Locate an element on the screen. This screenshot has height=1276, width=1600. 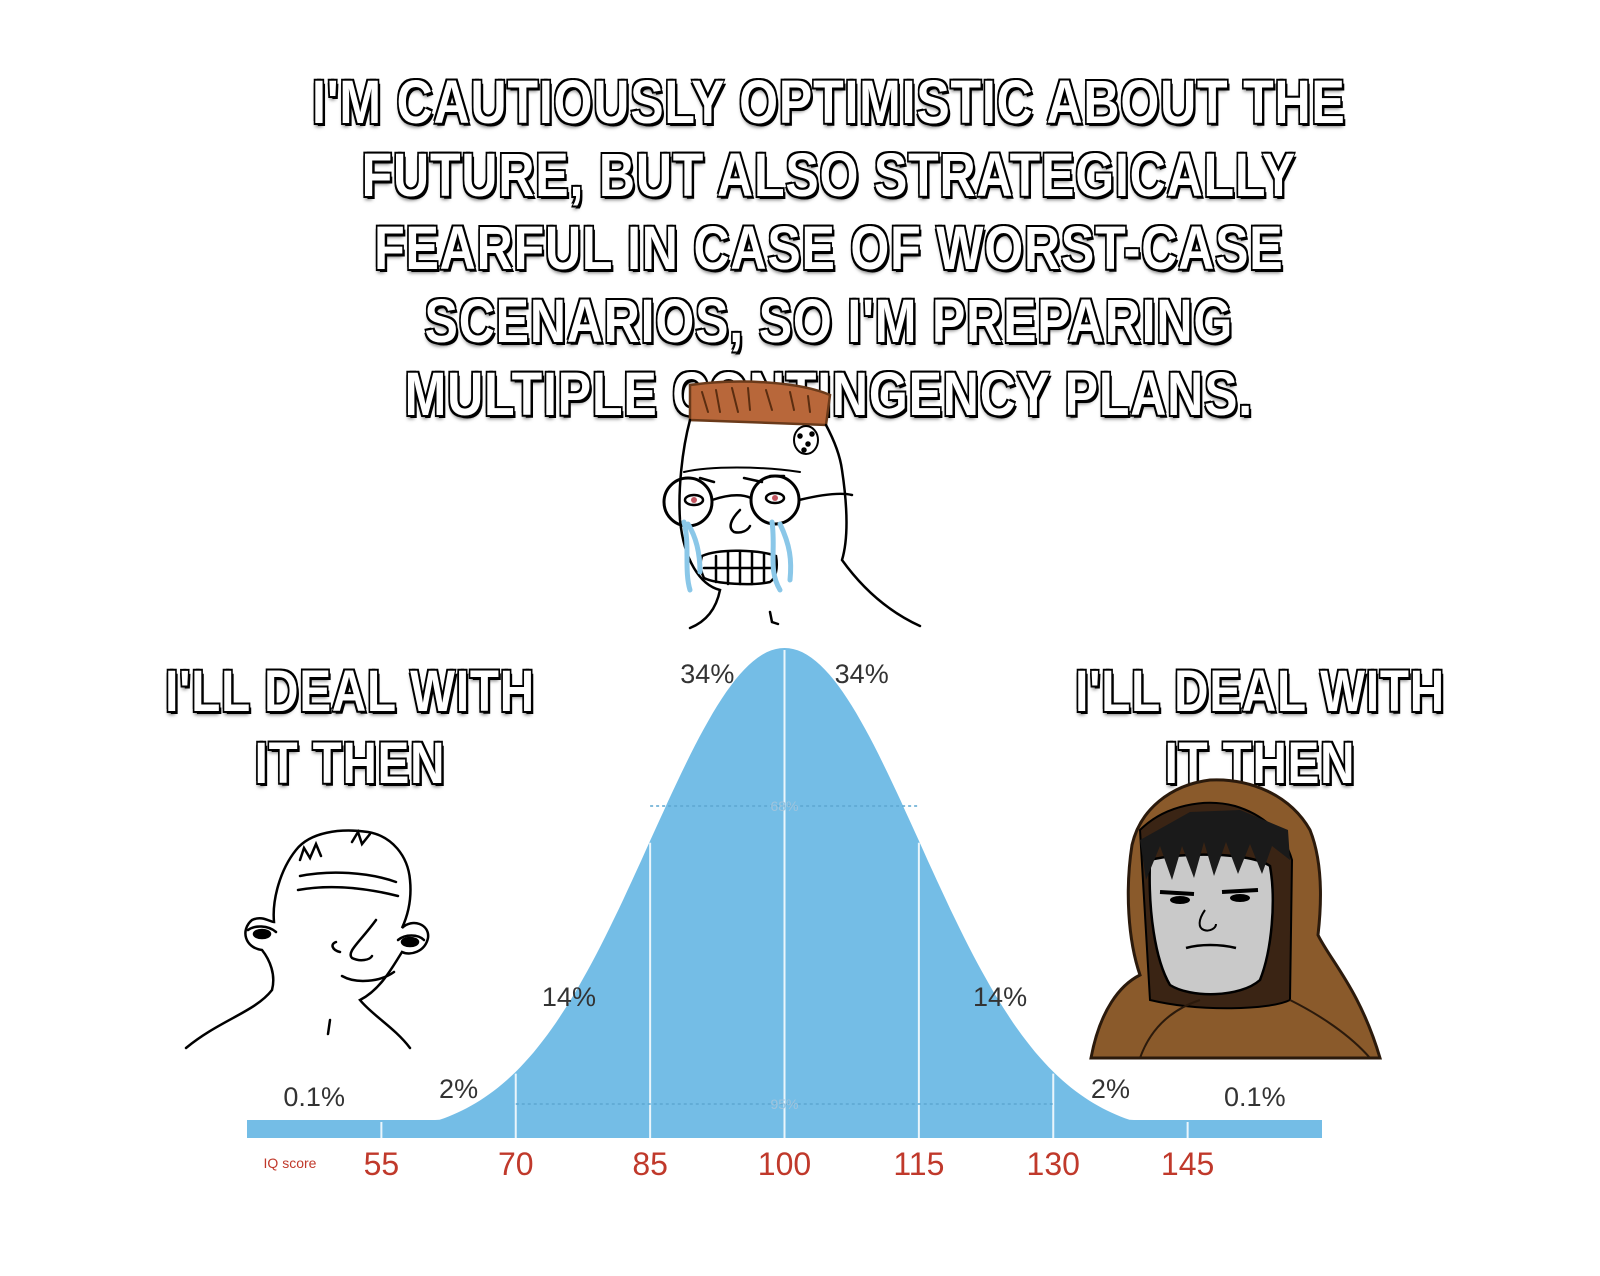
band-label: 95% is located at coordinates (784, 1104).